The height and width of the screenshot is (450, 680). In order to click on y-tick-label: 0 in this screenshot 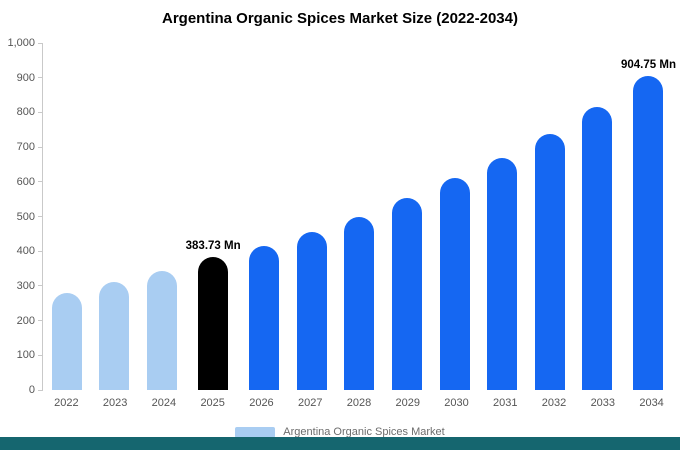, I will do `click(31, 390)`.